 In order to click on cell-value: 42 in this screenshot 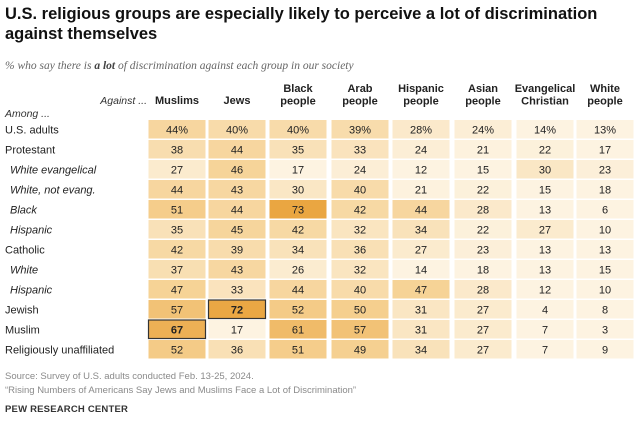, I will do `click(177, 250)`.